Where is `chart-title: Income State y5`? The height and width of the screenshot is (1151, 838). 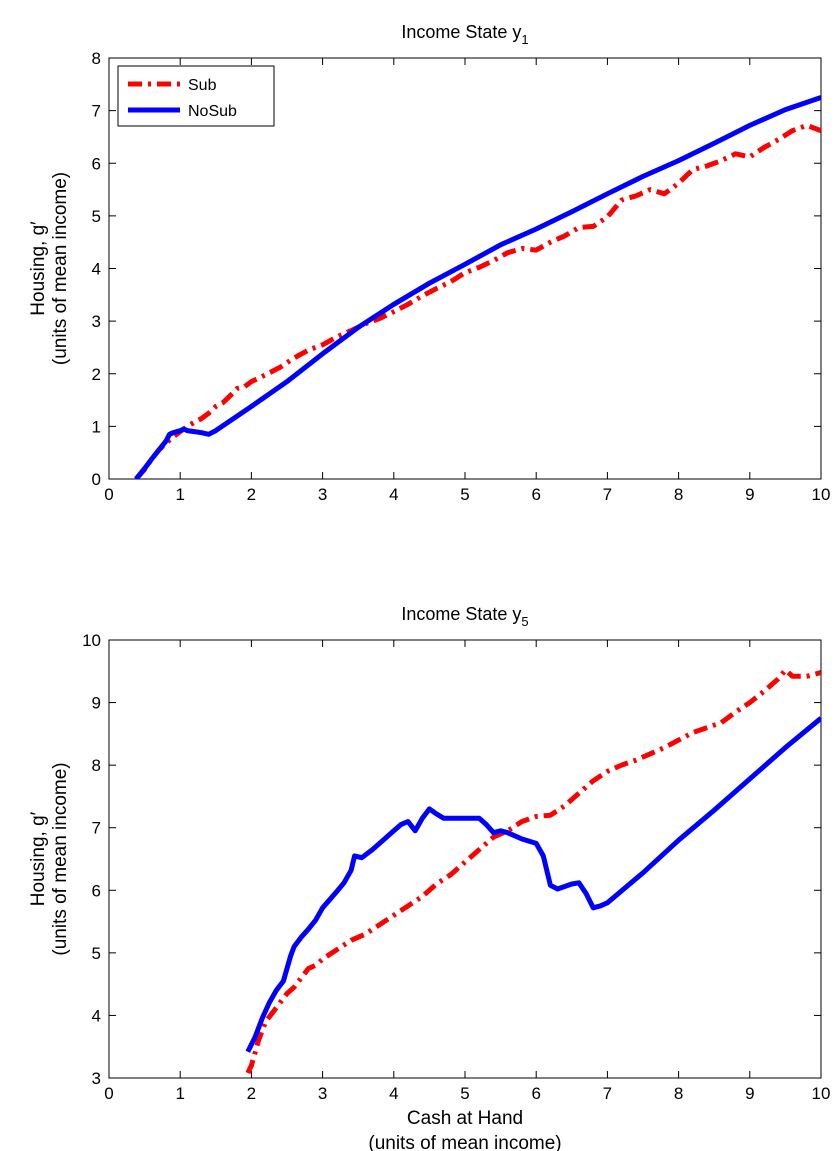
chart-title: Income State y5 is located at coordinates (464, 616).